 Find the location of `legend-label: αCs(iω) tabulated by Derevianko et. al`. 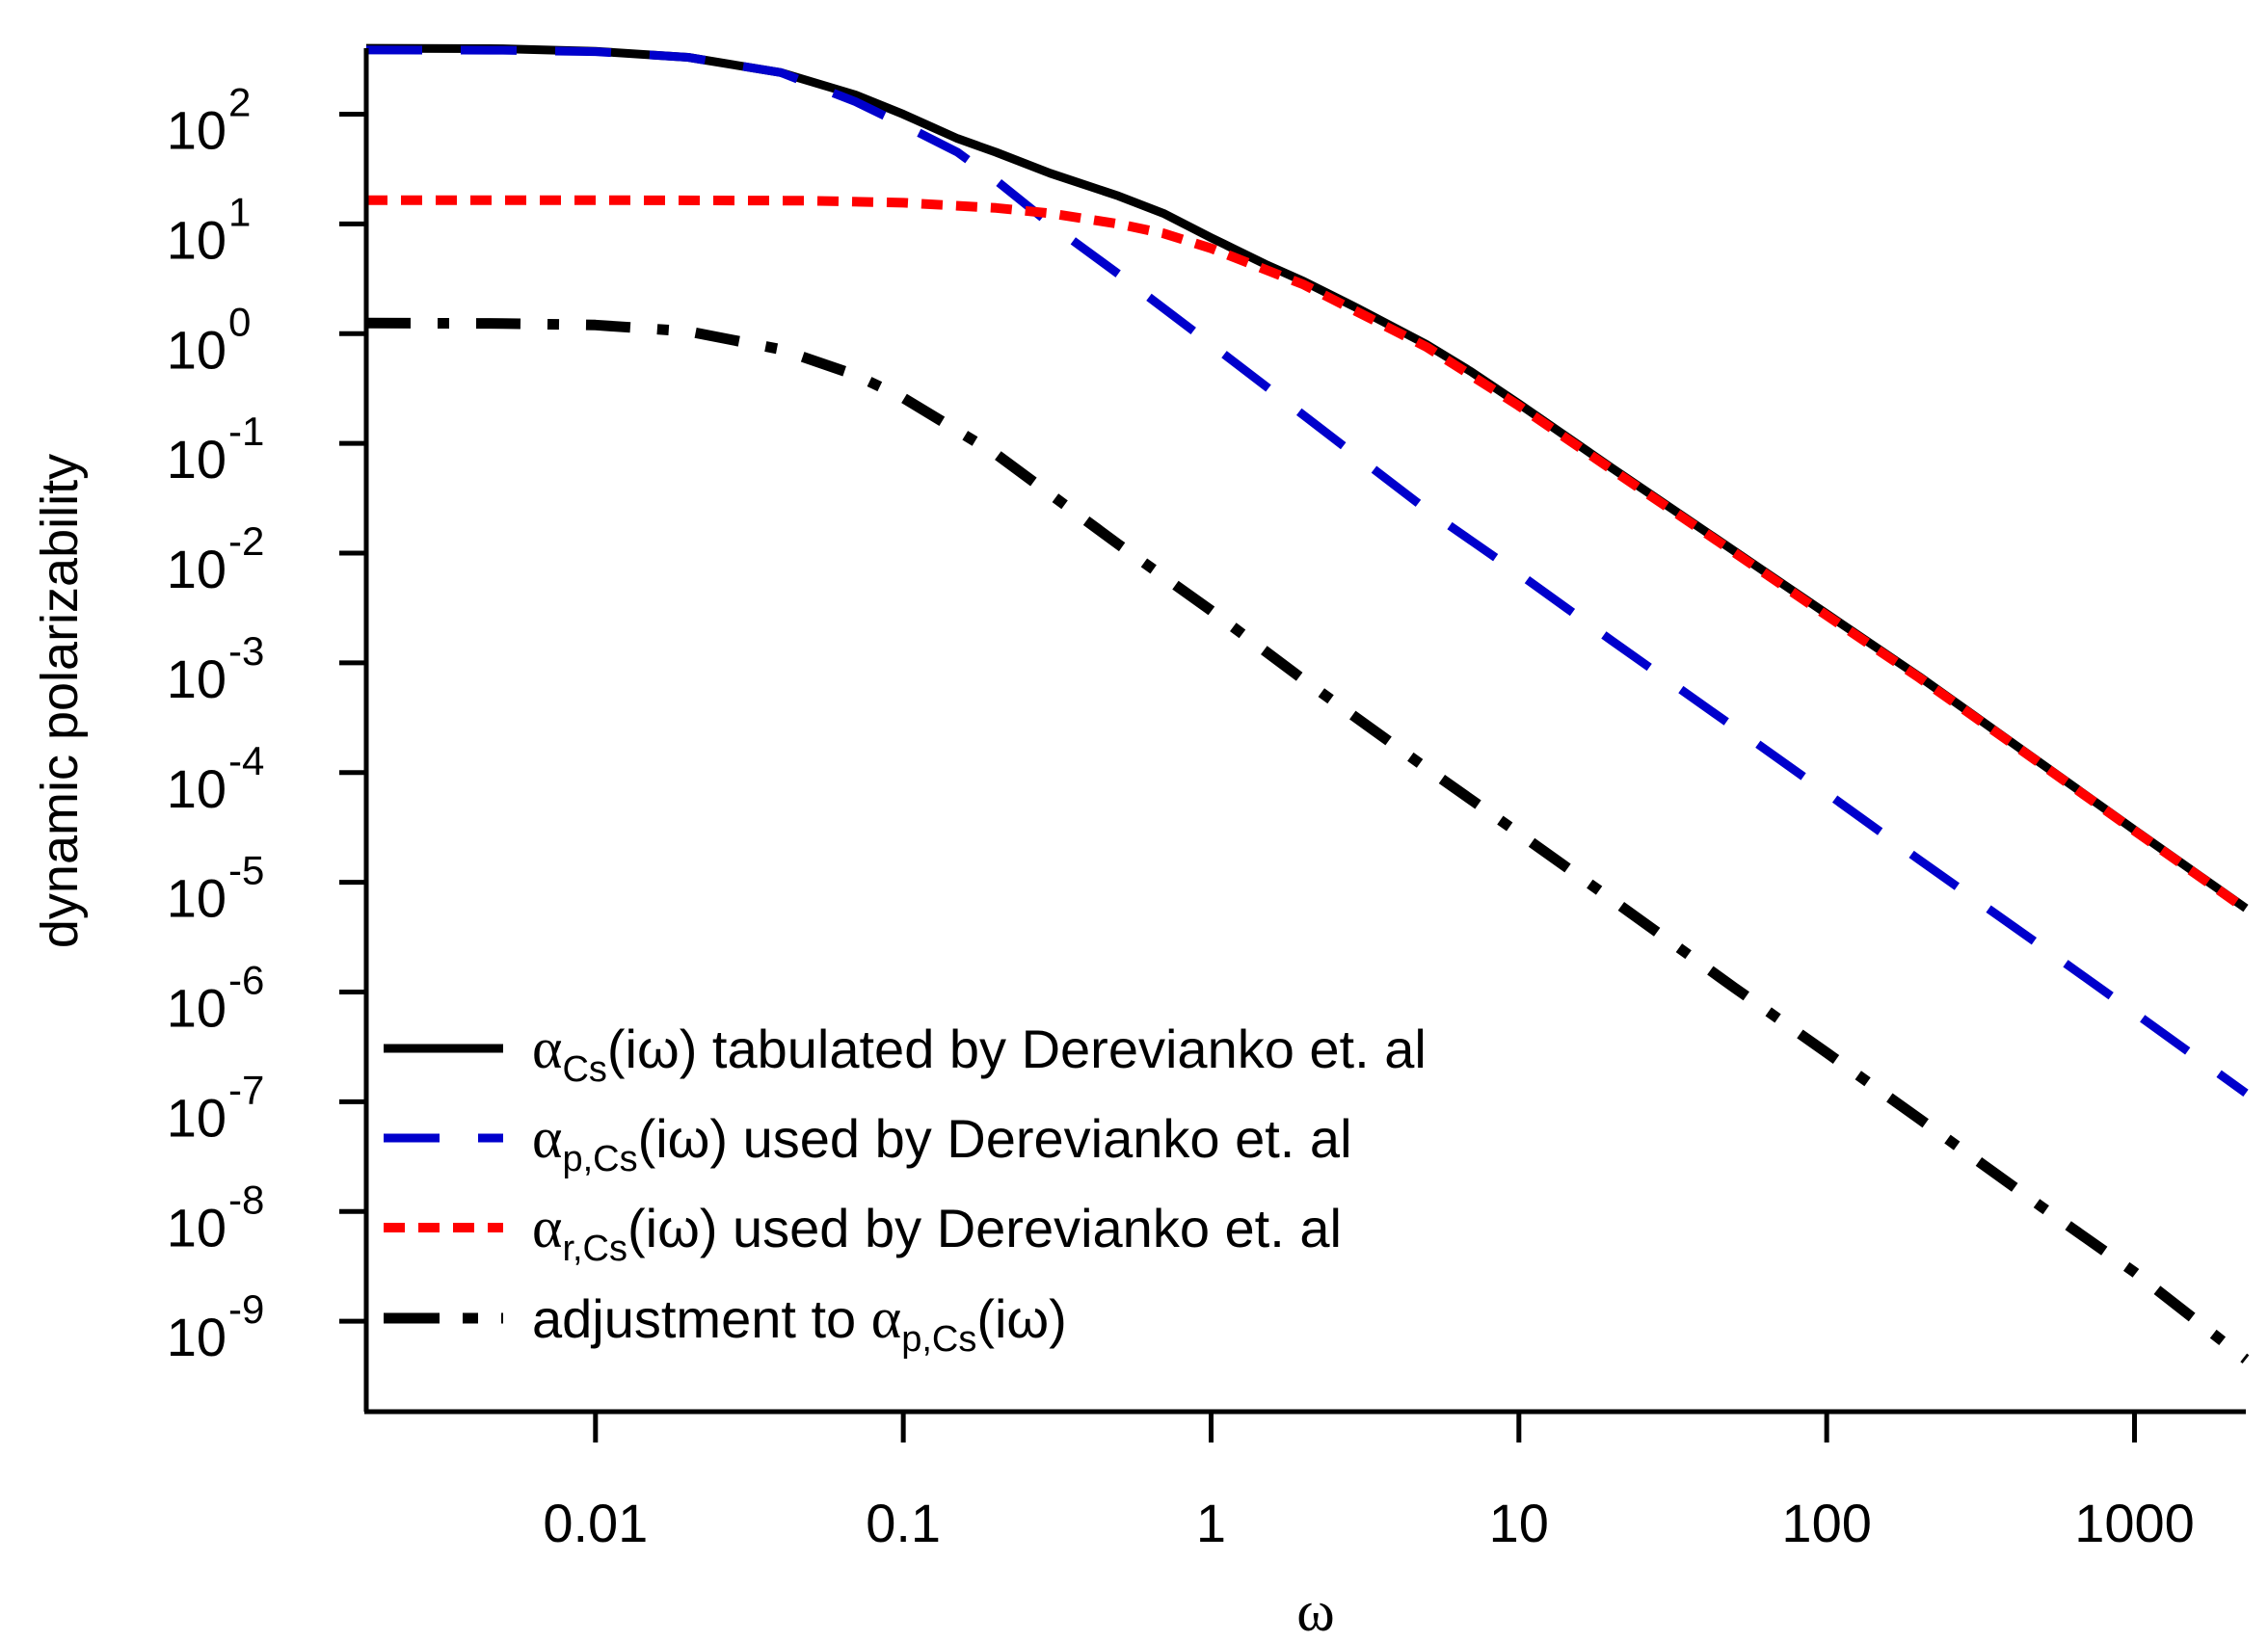

legend-label: αCs(iω) tabulated by Derevianko et. al is located at coordinates (979, 1053).